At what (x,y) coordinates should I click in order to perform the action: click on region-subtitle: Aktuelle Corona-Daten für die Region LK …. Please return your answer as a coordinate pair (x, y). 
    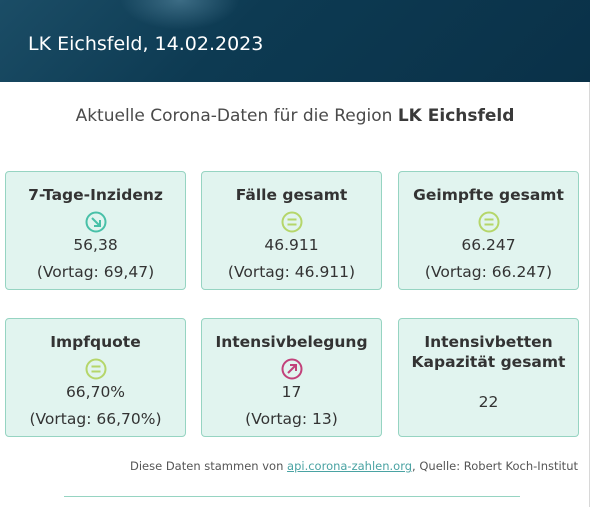
    Looking at the image, I should click on (295, 116).